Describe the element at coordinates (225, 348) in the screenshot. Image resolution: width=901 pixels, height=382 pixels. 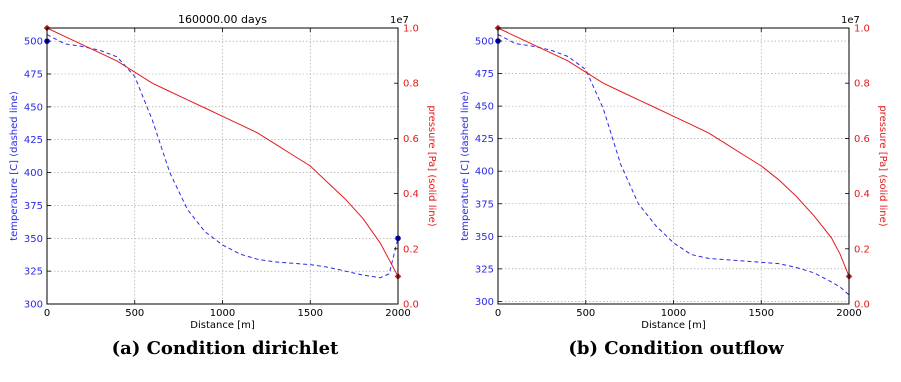
I see `caption-dirichlet: (a) Condition dirichlet` at that location.